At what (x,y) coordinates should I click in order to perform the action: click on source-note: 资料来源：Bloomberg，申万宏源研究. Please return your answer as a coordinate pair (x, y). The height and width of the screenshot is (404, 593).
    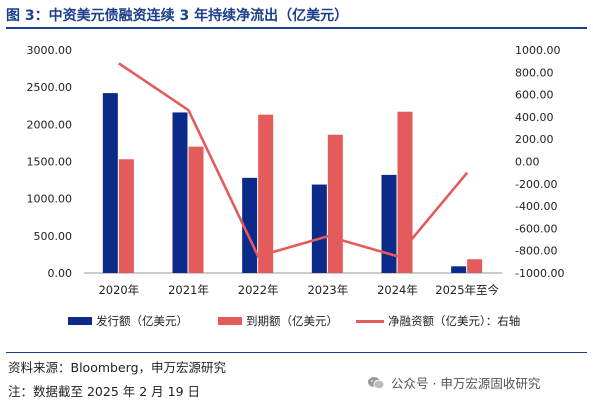
    Looking at the image, I should click on (117, 367).